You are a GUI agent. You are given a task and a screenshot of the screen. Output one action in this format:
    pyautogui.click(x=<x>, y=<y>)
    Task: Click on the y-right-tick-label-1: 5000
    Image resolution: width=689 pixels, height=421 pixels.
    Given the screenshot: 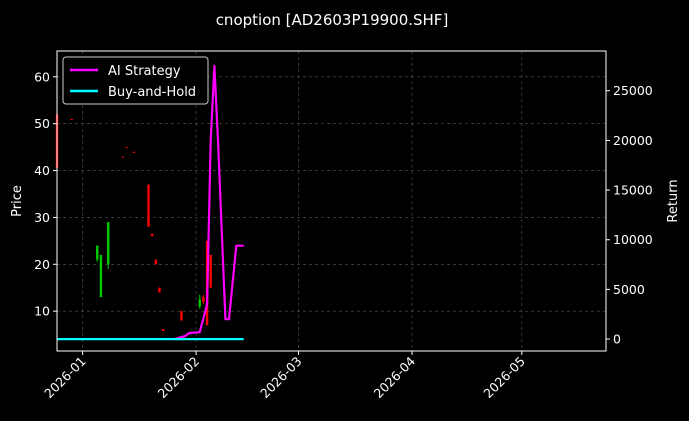 What is the action you would take?
    pyautogui.click(x=629, y=289)
    